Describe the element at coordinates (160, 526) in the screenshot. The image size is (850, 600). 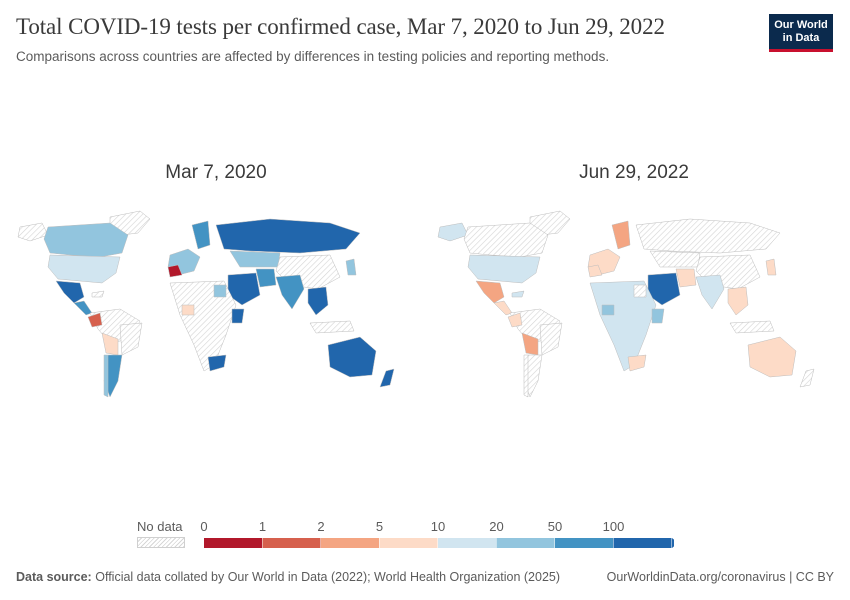
I see `legend-no-data-label: No data` at that location.